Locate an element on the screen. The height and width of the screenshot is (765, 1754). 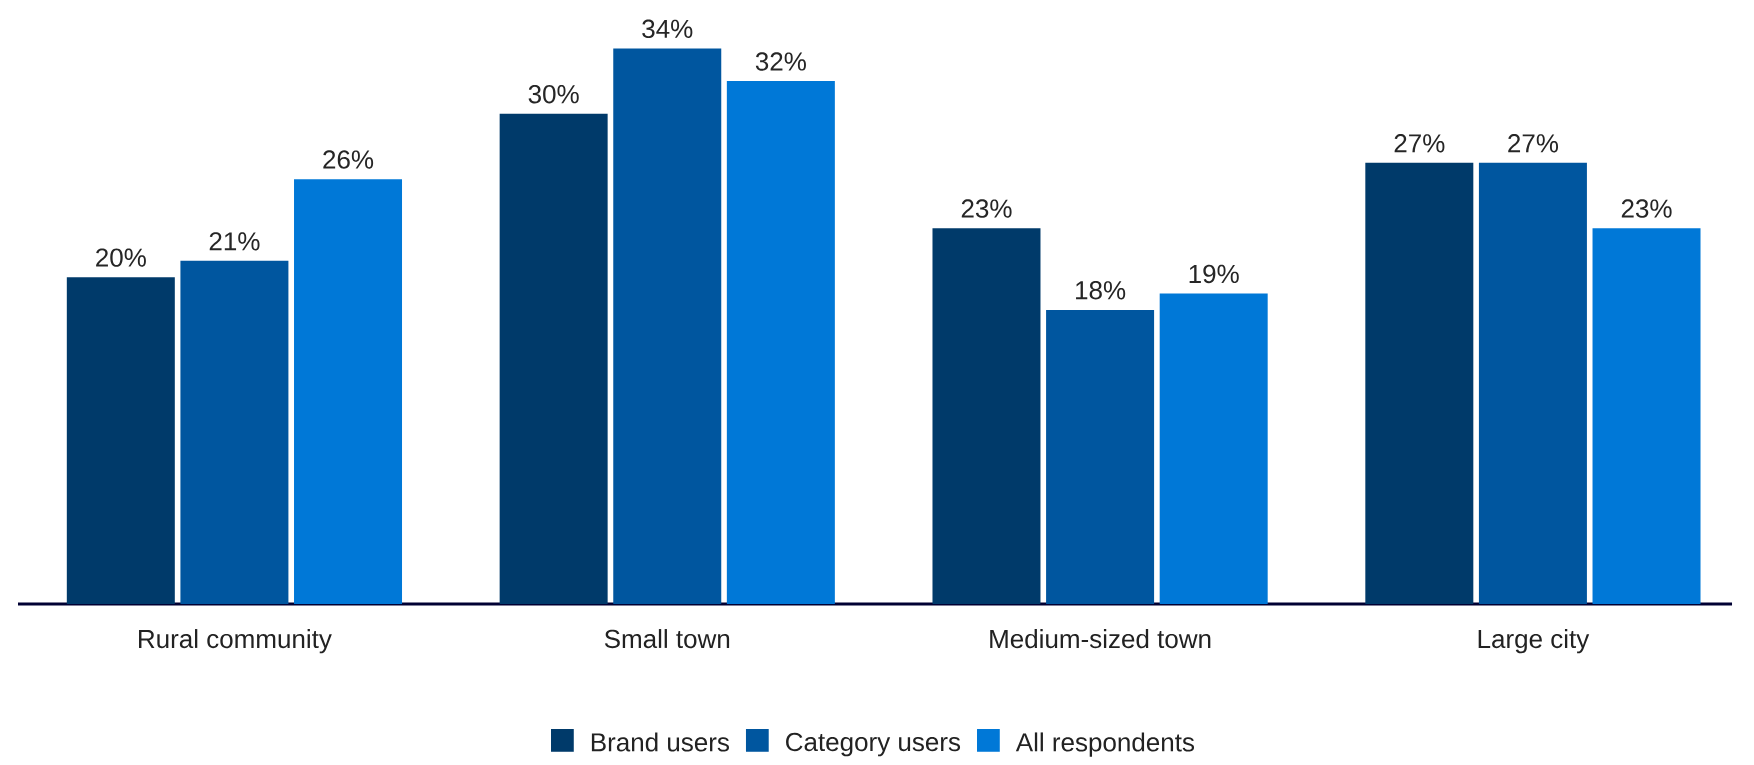
data-label: 30% is located at coordinates (553, 94).